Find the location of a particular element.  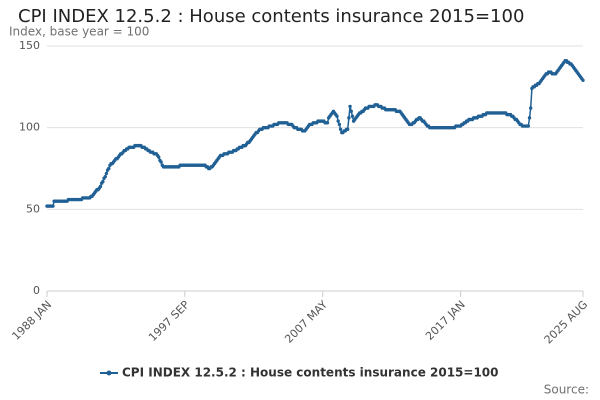

x-tick-label: 1988 JAN is located at coordinates (31, 320).